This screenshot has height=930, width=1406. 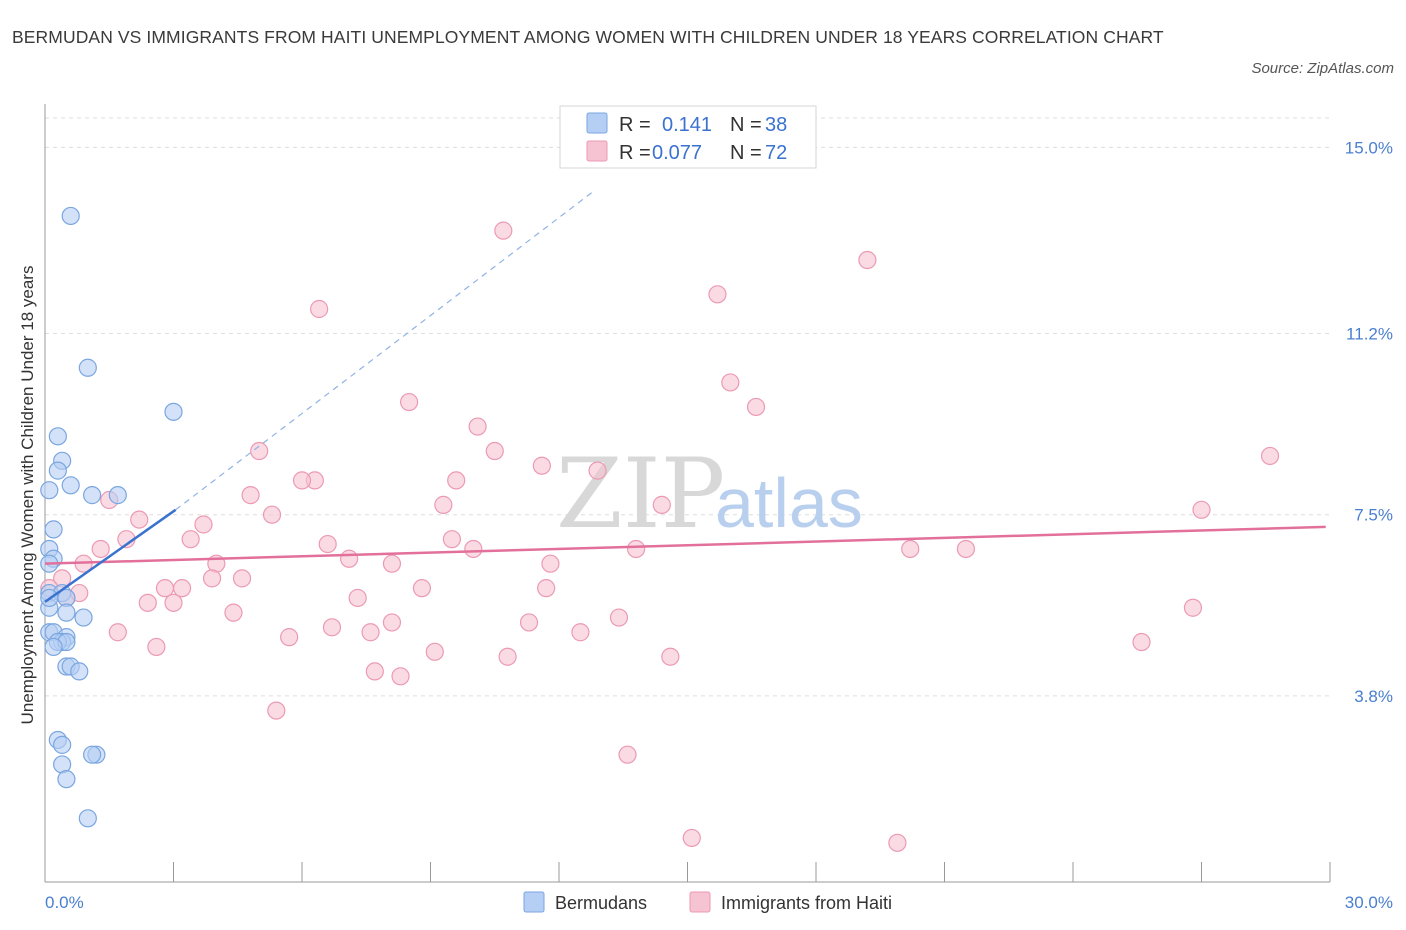 I want to click on x-tick-label: 30.0%, so click(x=1369, y=902).